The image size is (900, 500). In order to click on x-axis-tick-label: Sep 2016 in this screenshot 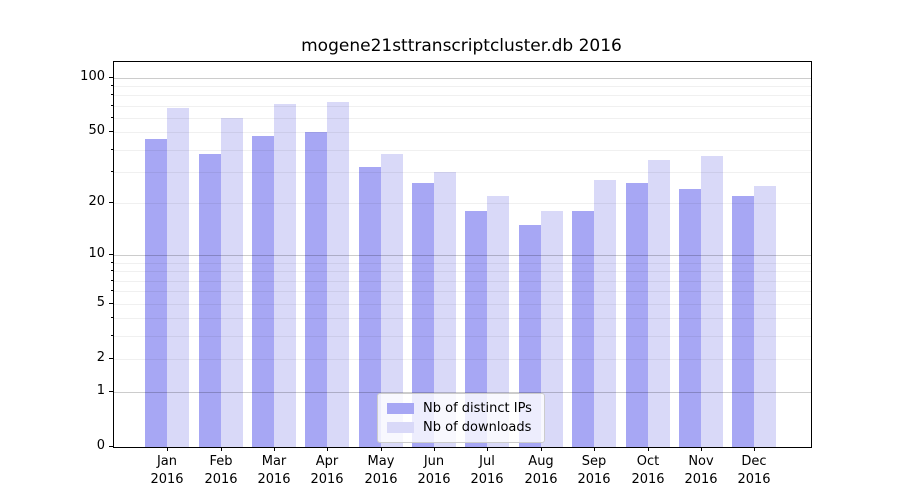, I will do `click(594, 470)`.